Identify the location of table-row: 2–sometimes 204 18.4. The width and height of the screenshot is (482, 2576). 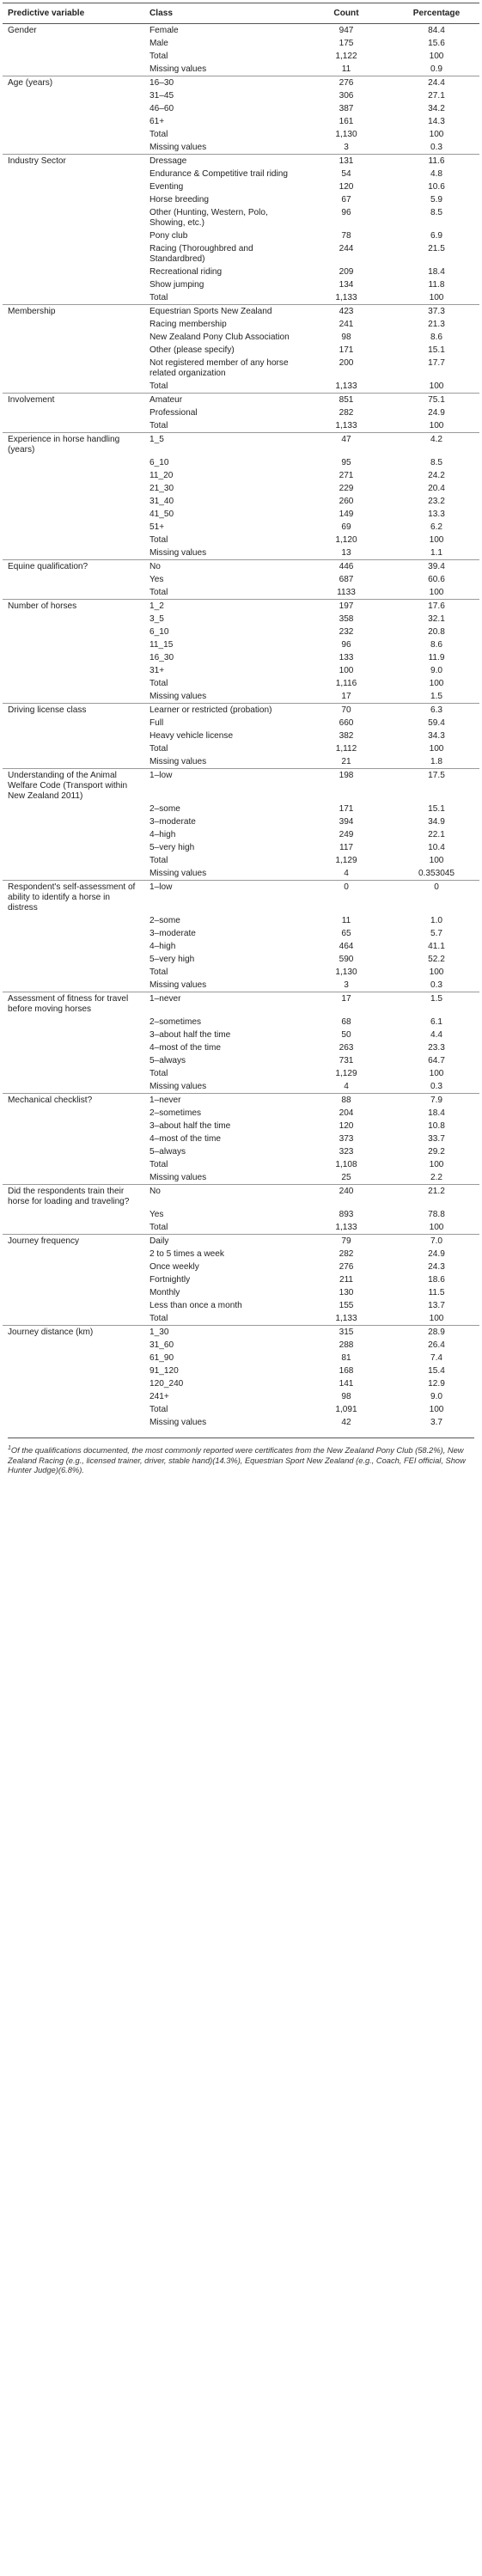
(241, 1113).